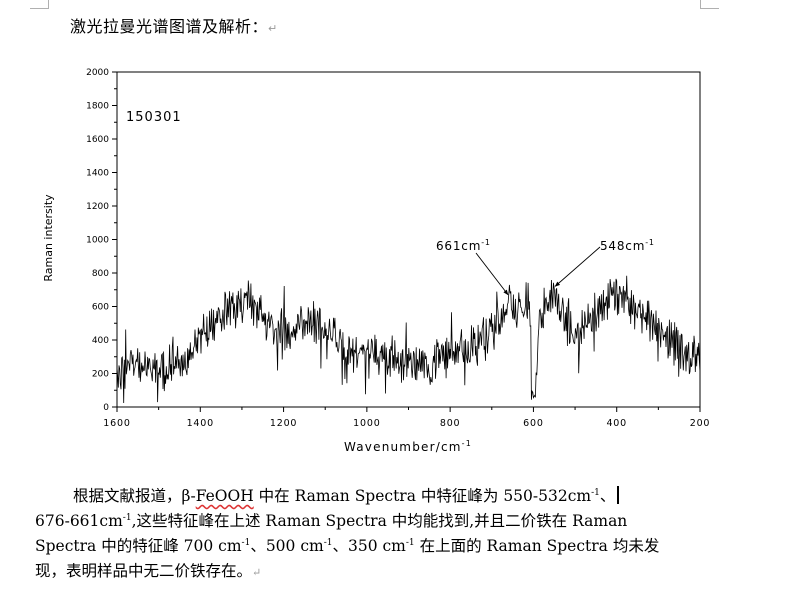  I want to click on text-cursor, so click(618, 495).